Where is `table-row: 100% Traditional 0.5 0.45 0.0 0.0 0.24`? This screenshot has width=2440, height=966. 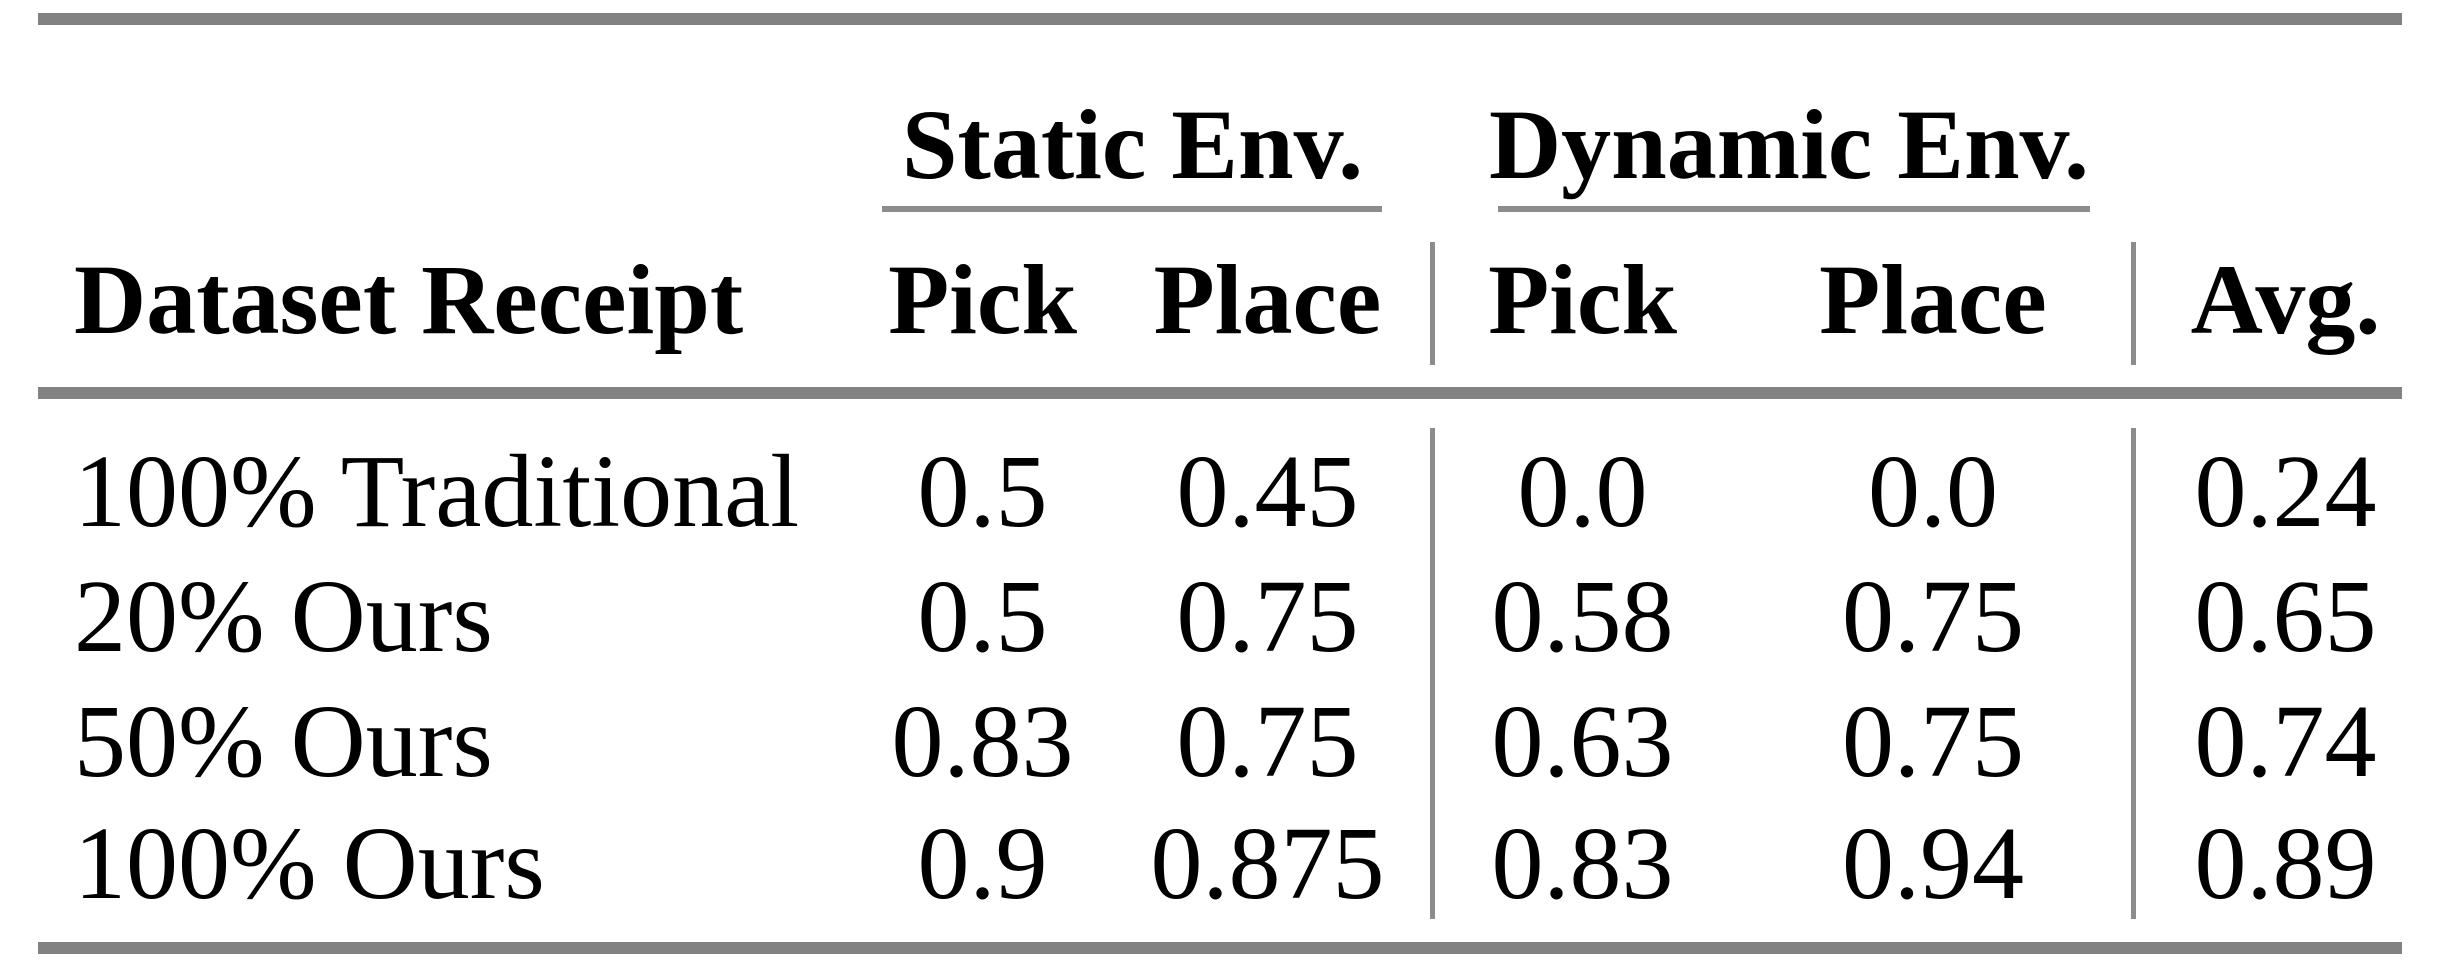 table-row: 100% Traditional 0.5 0.45 0.0 0.0 0.24 is located at coordinates (1220, 492).